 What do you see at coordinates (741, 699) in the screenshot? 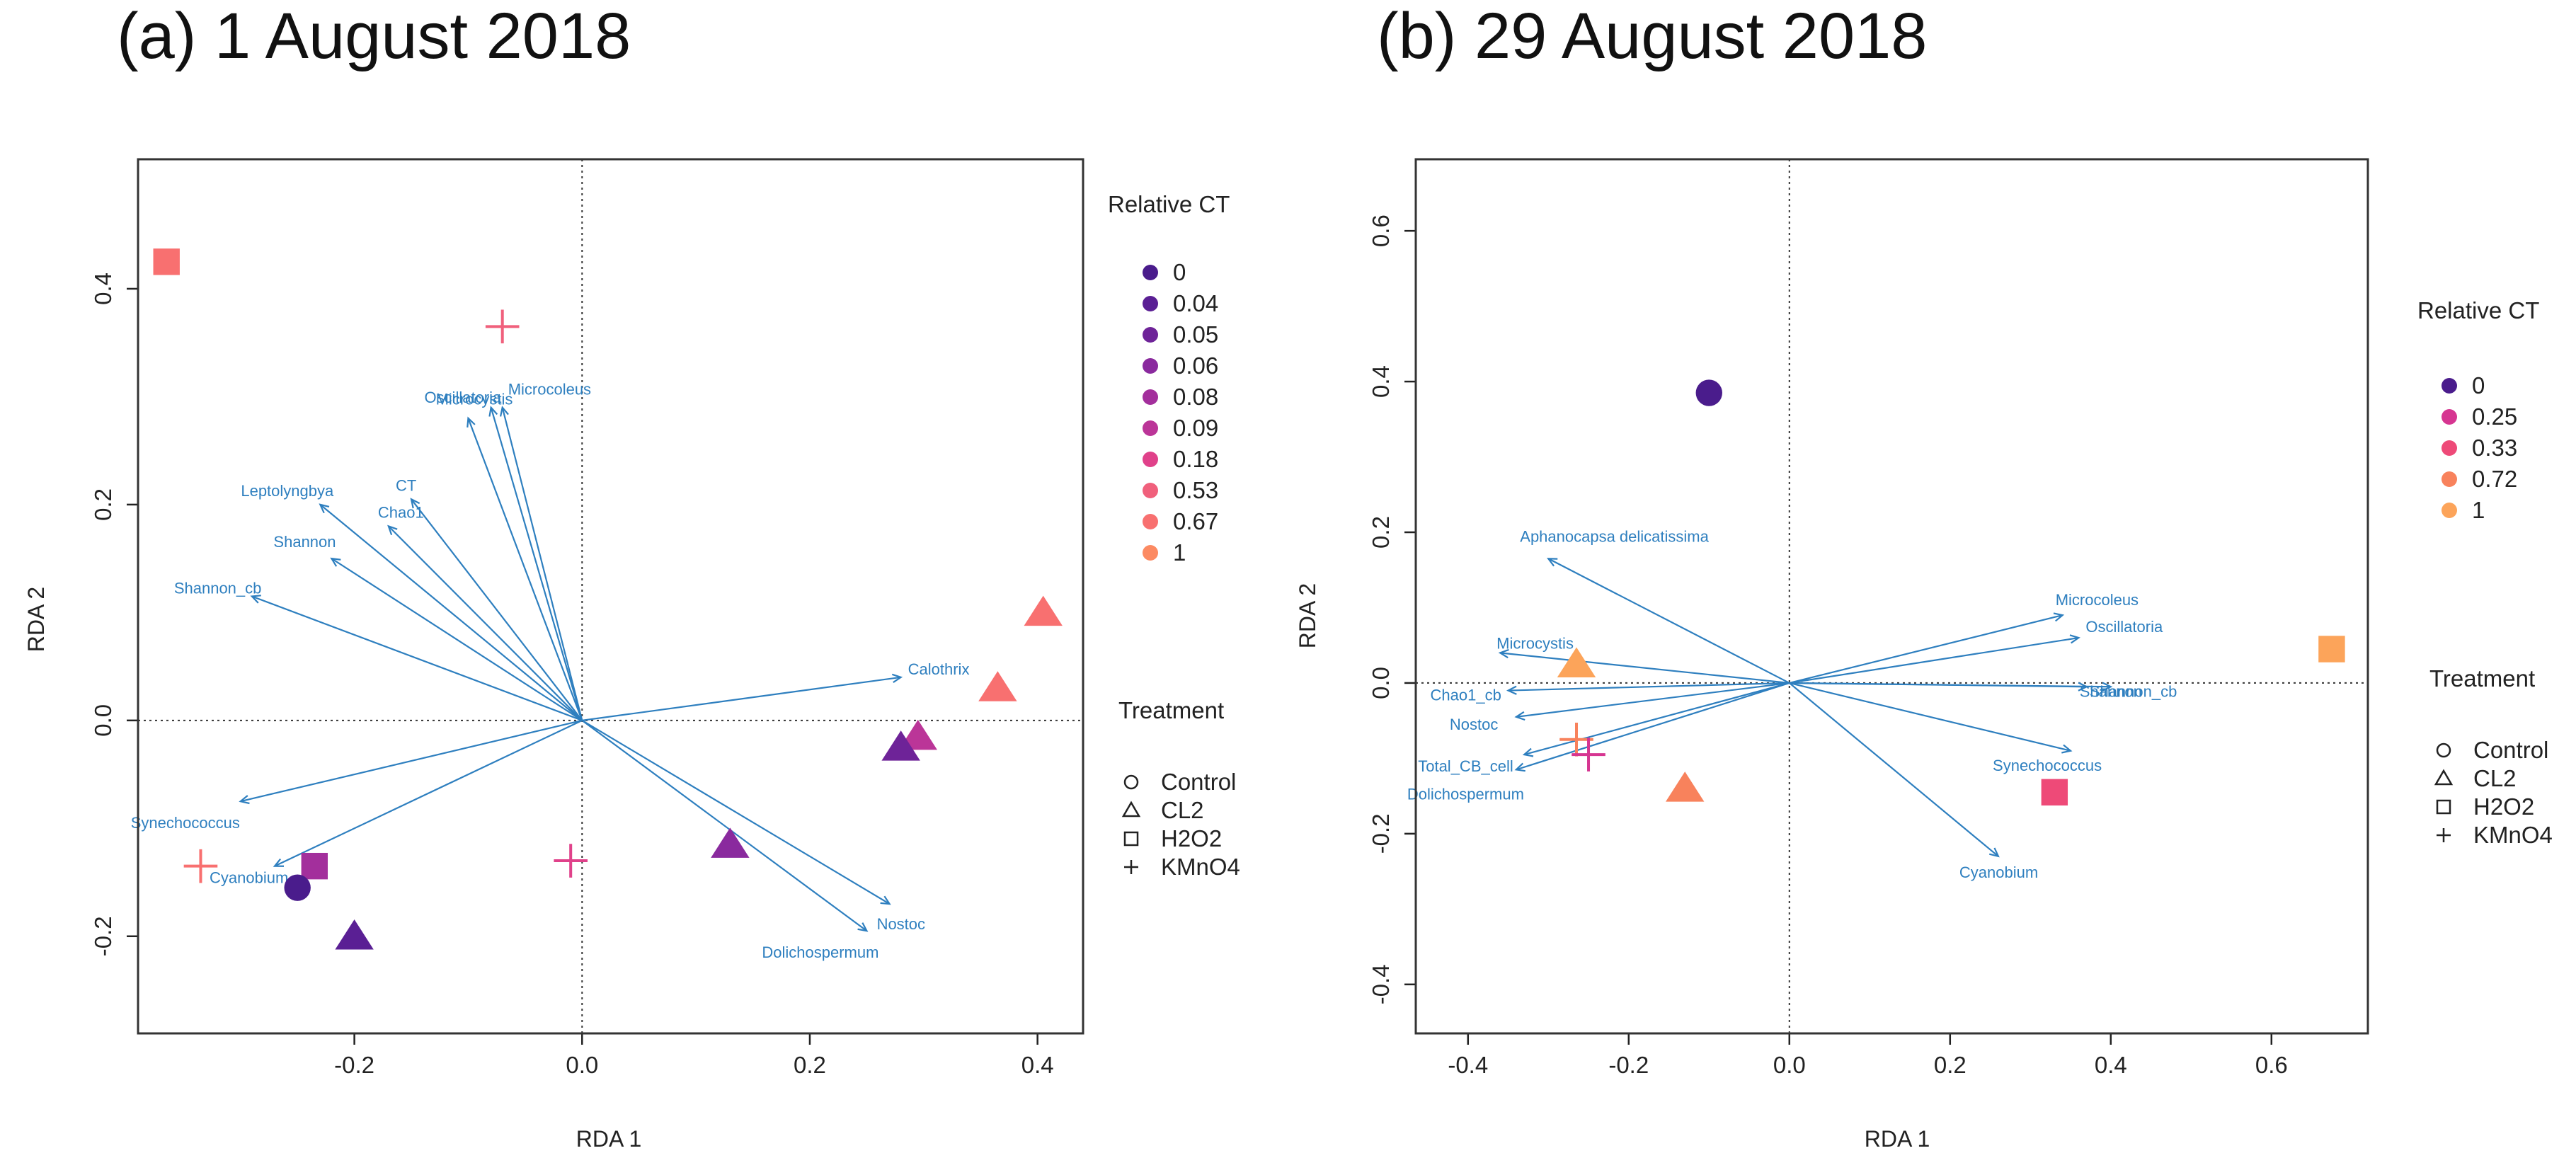
I see `panel-a-arrow-calothrix` at bounding box center [741, 699].